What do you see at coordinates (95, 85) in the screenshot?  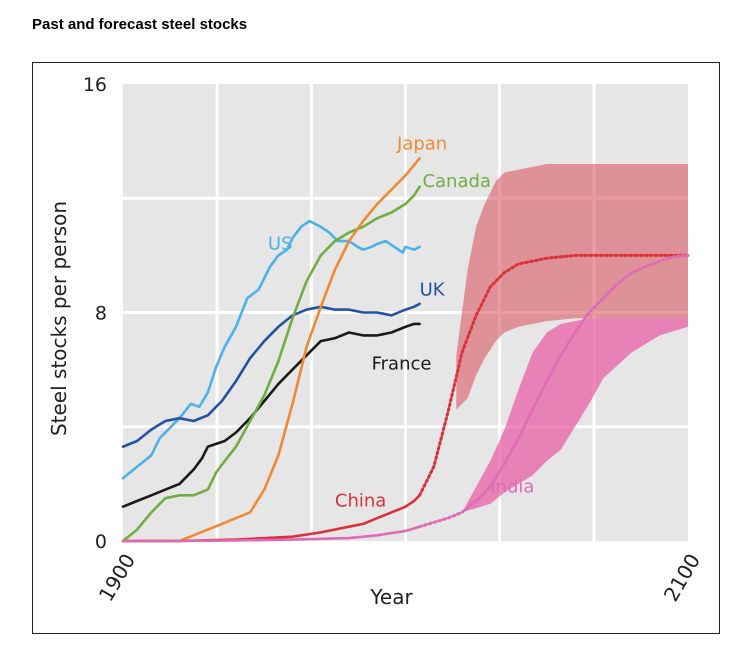 I see `y-tick-label: 16` at bounding box center [95, 85].